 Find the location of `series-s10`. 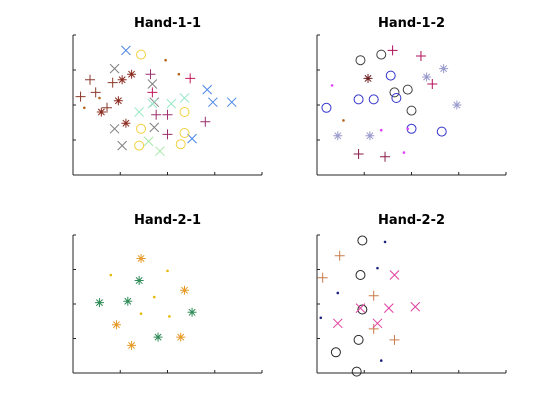

series-s10 is located at coordinates (171, 85).